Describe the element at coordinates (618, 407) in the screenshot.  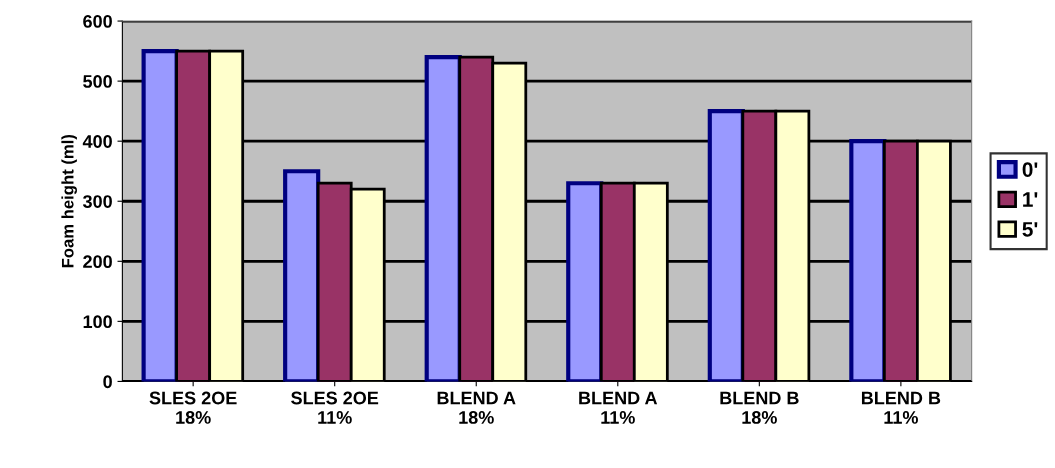
I see `x-tick-label: BLEND A 11%` at that location.